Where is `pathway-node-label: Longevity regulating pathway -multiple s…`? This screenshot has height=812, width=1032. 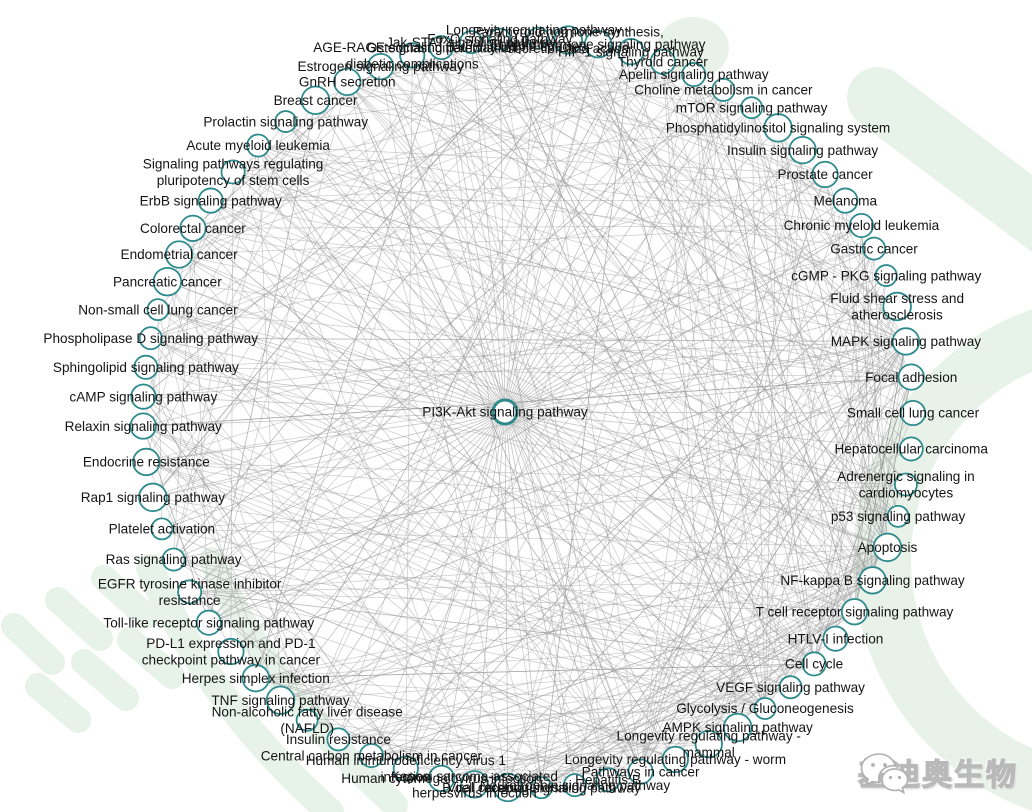
pathway-node-label: Longevity regulating pathway -multiple s… is located at coordinates (538, 39).